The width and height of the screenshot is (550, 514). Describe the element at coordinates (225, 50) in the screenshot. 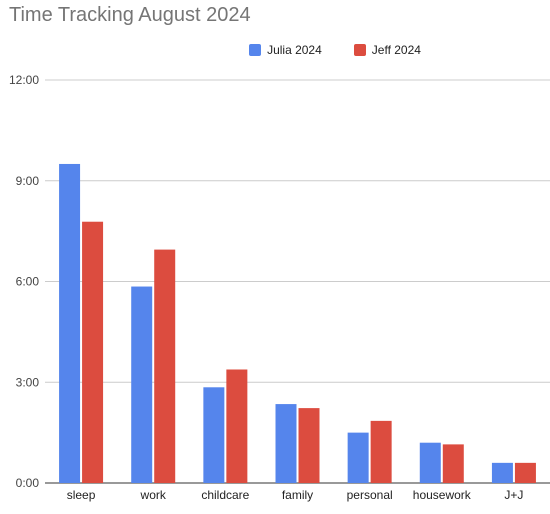

I see `legend-item-julia: Julia 2024` at that location.